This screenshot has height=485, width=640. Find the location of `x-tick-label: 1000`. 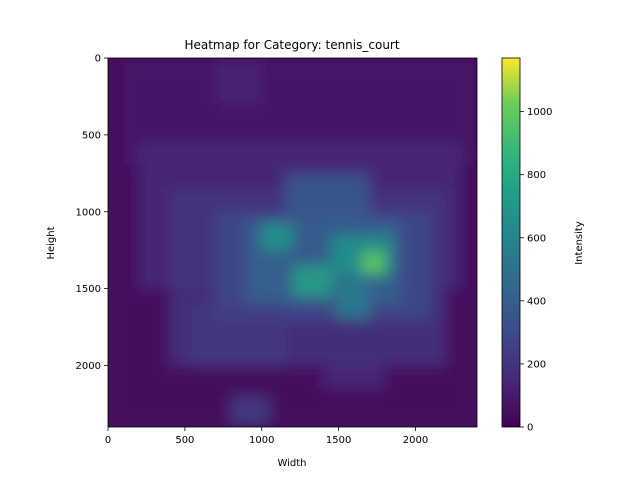

x-tick-label: 1000 is located at coordinates (261, 440).